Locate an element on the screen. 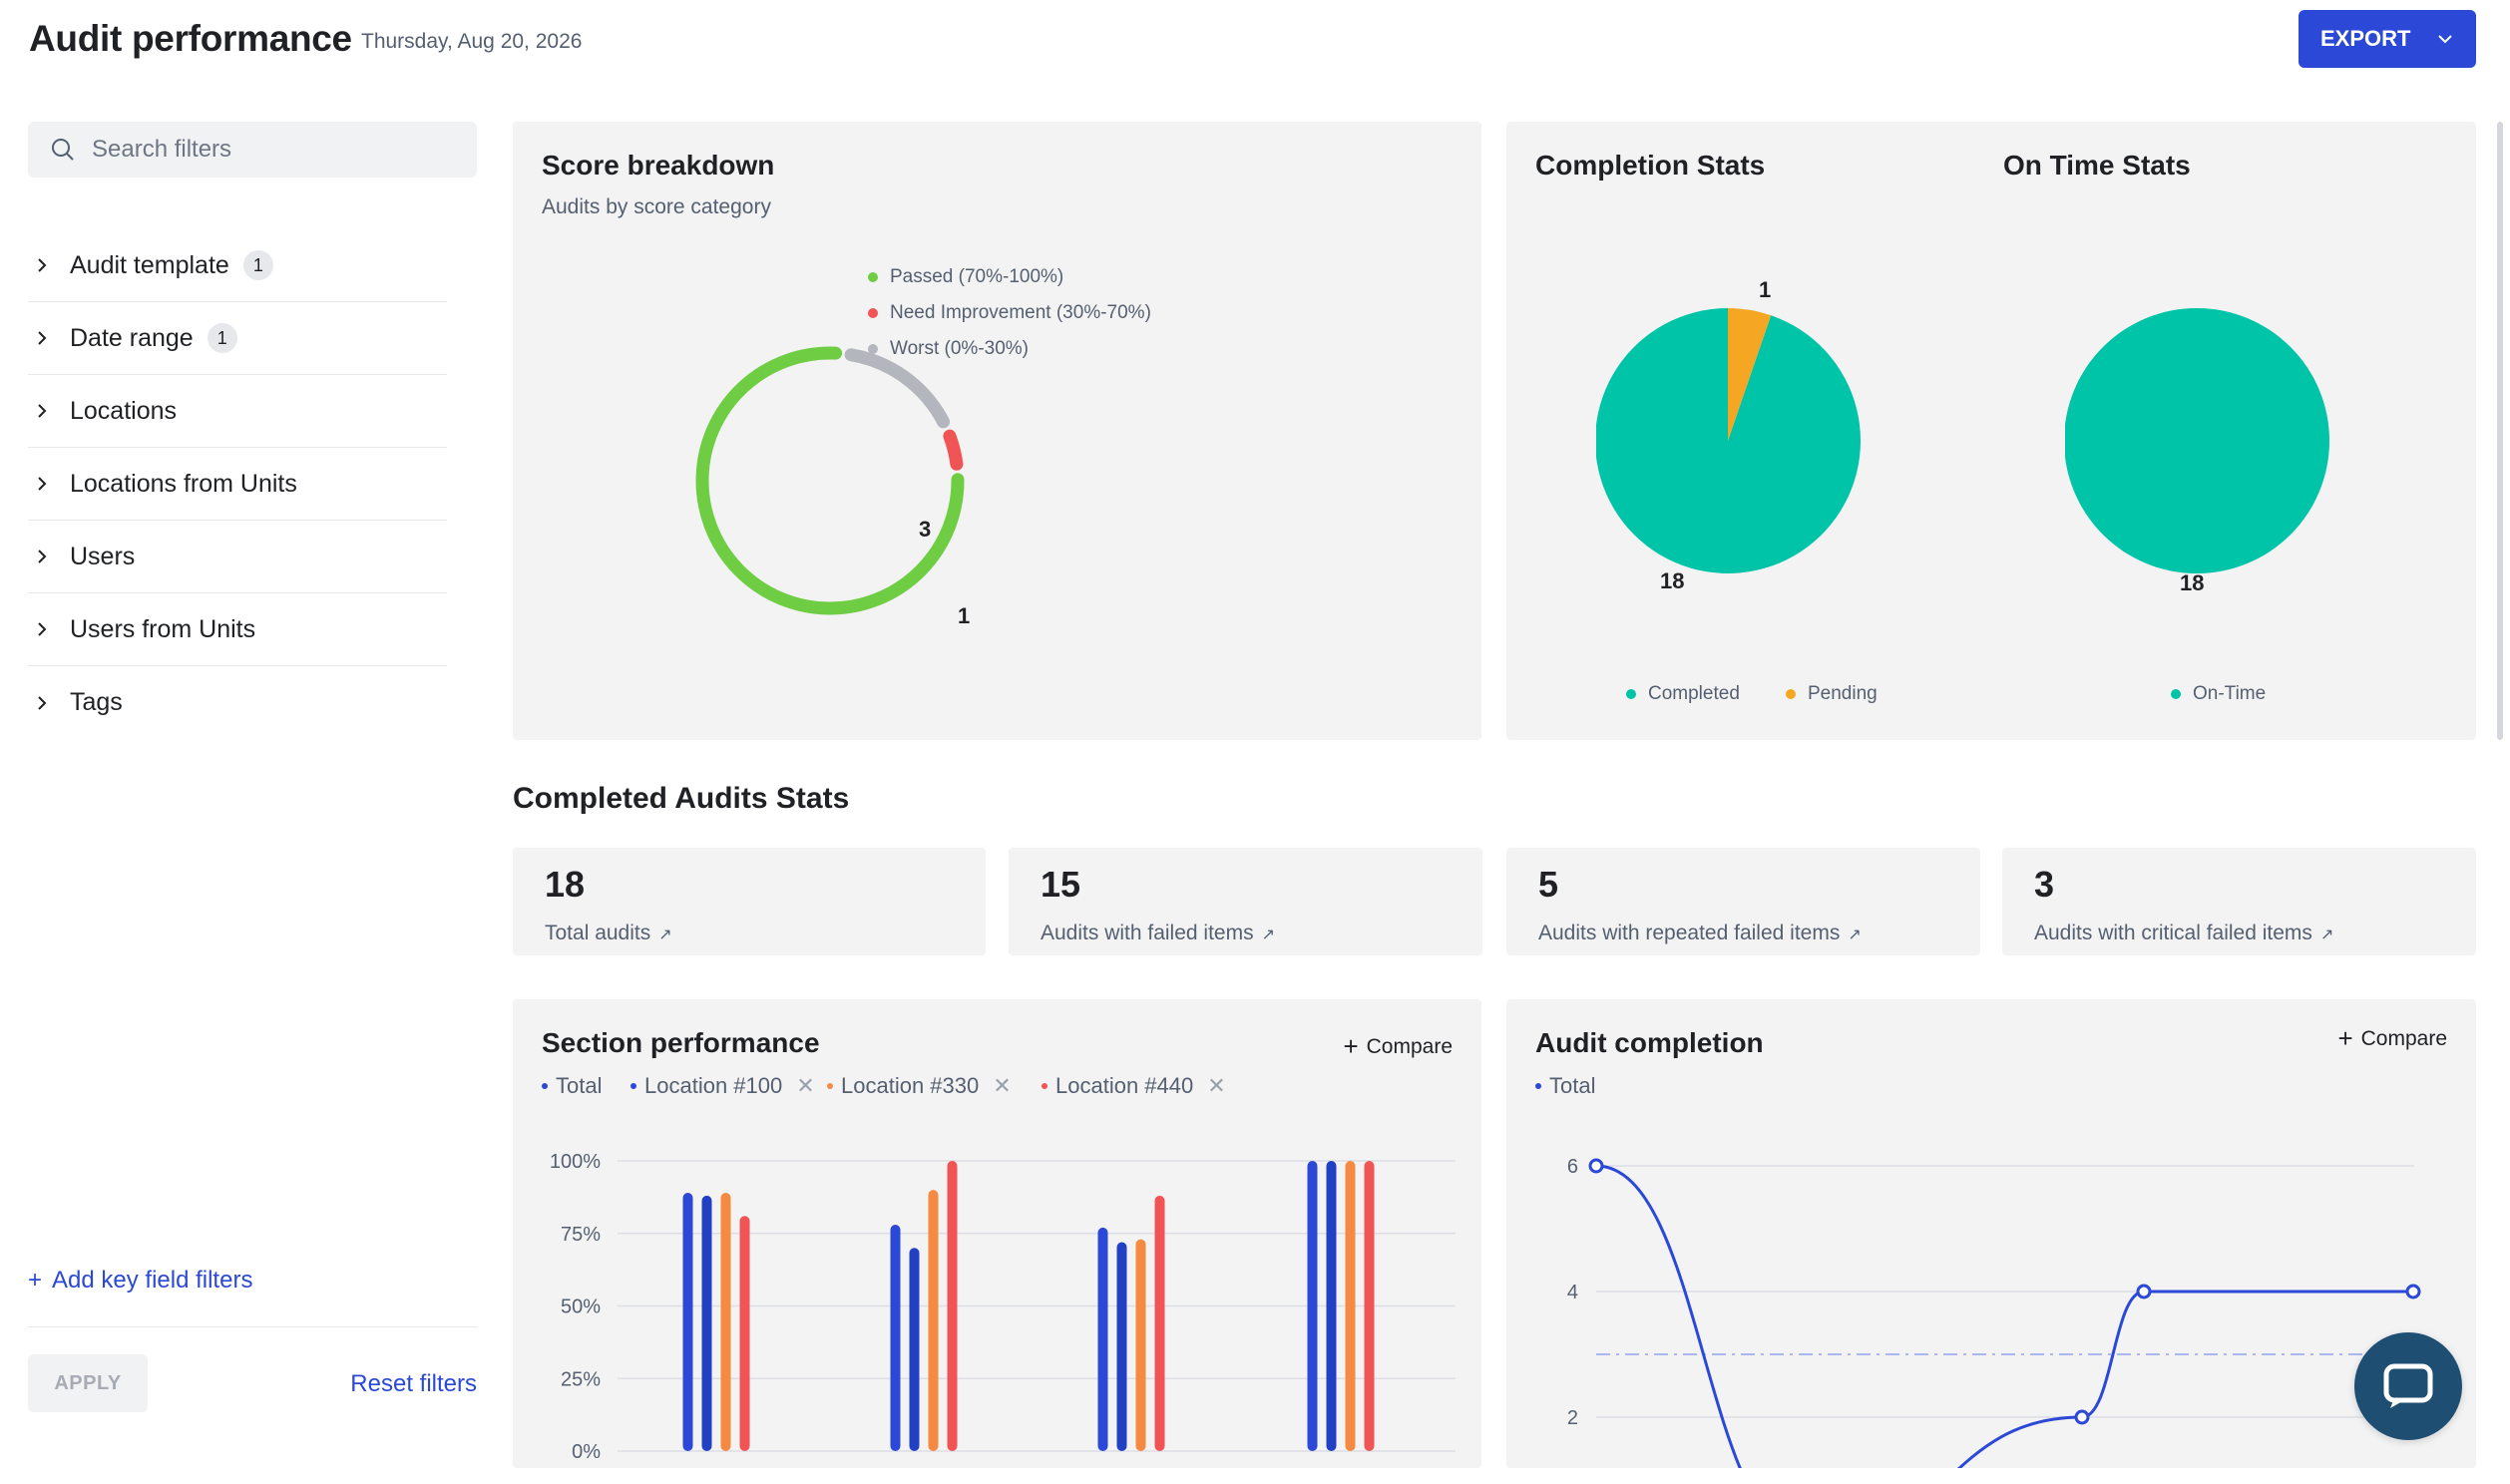  stat-label: Total audits ↗ is located at coordinates (608, 933).